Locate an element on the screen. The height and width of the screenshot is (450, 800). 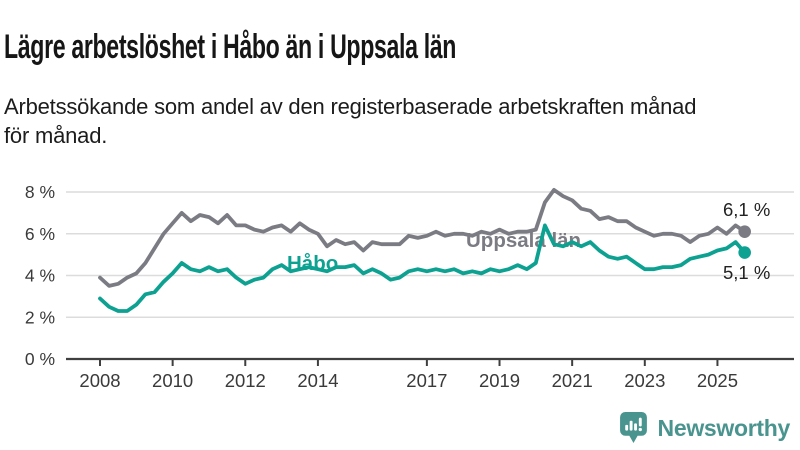
newsworthy-logo: Newsworthy is located at coordinates (704, 428).